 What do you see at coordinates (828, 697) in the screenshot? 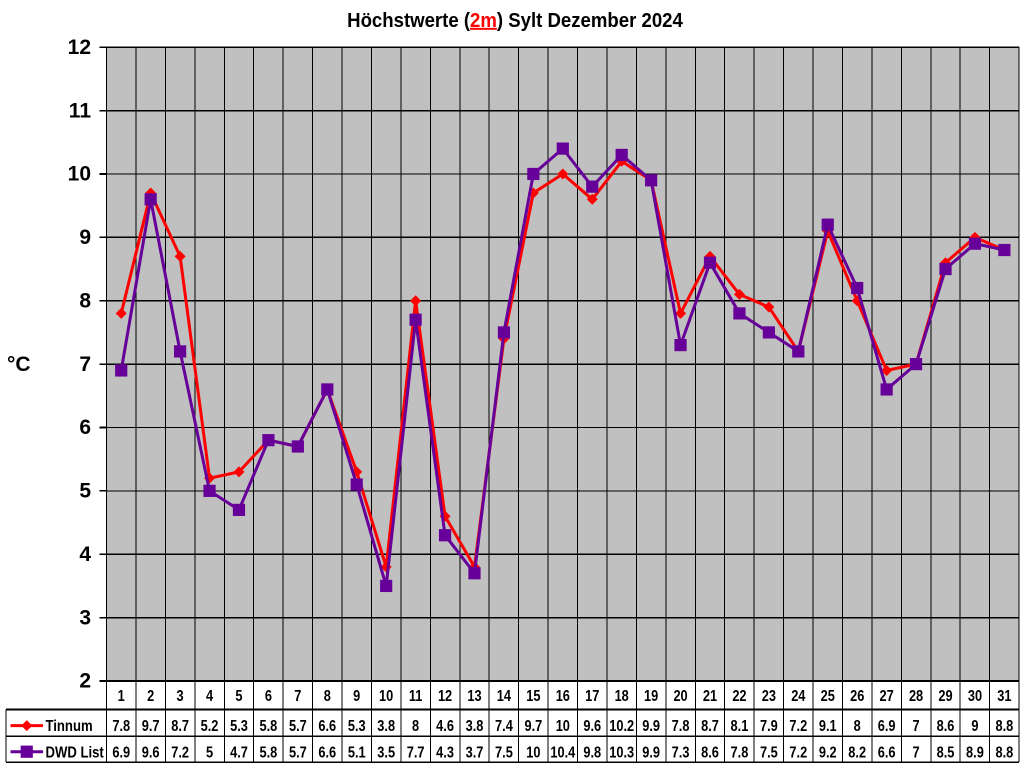
I see `svg-text: 25` at bounding box center [828, 697].